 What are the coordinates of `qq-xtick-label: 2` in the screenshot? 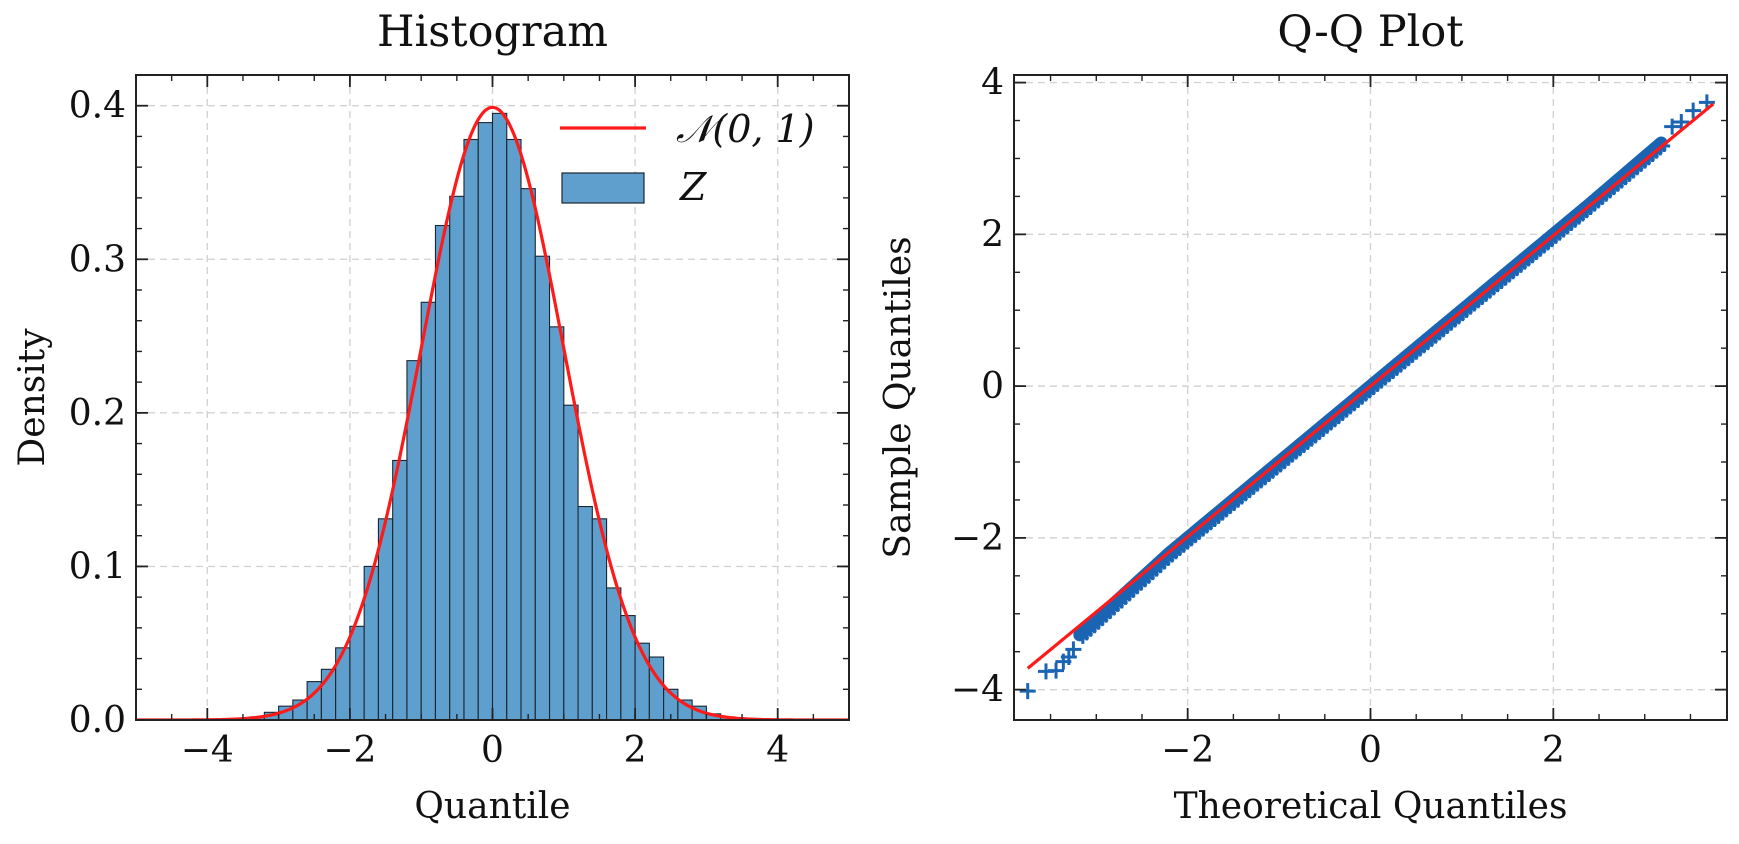 It's located at (1553, 750).